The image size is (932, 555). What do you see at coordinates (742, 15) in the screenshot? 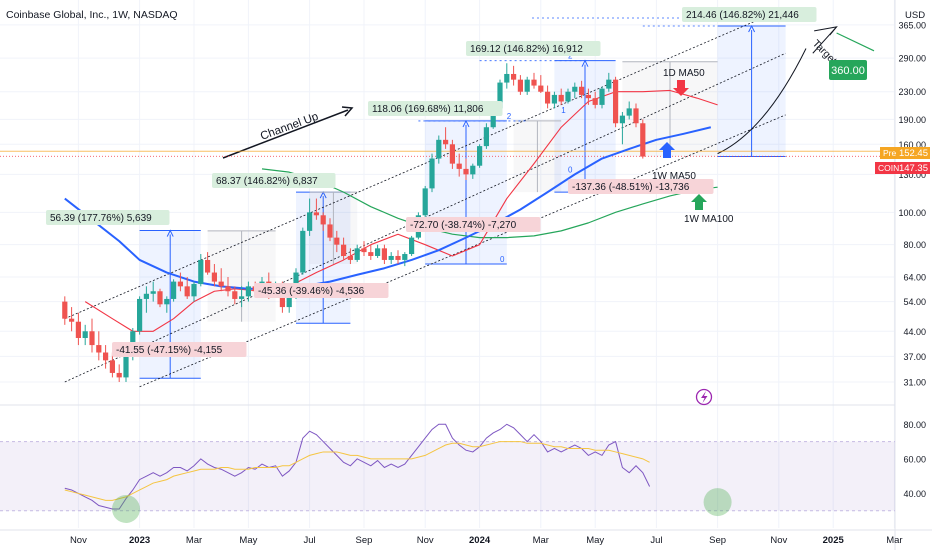
I see `rise-label: 214.46 (146.82%) 21,446` at bounding box center [742, 15].